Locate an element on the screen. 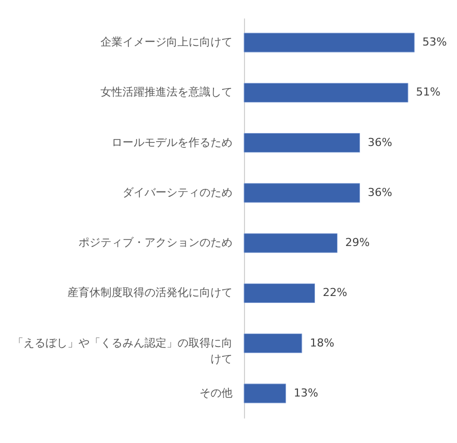  data-label: 29% is located at coordinates (357, 243).